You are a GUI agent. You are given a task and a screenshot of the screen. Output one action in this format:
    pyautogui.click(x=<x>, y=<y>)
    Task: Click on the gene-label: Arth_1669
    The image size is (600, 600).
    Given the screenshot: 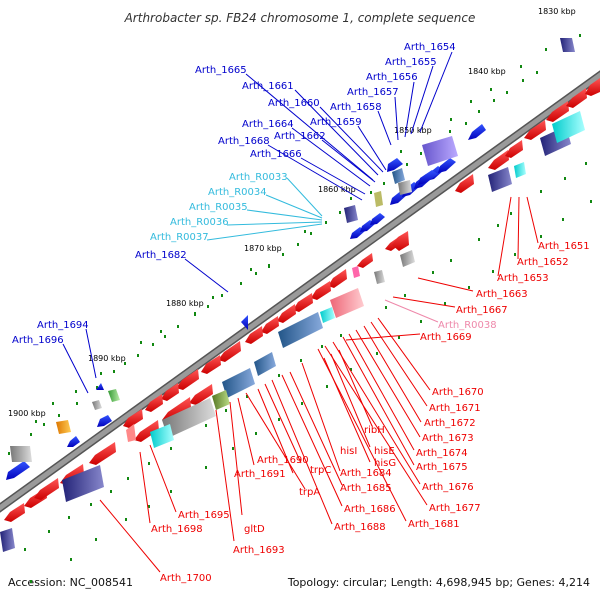 What is the action you would take?
    pyautogui.click(x=446, y=337)
    